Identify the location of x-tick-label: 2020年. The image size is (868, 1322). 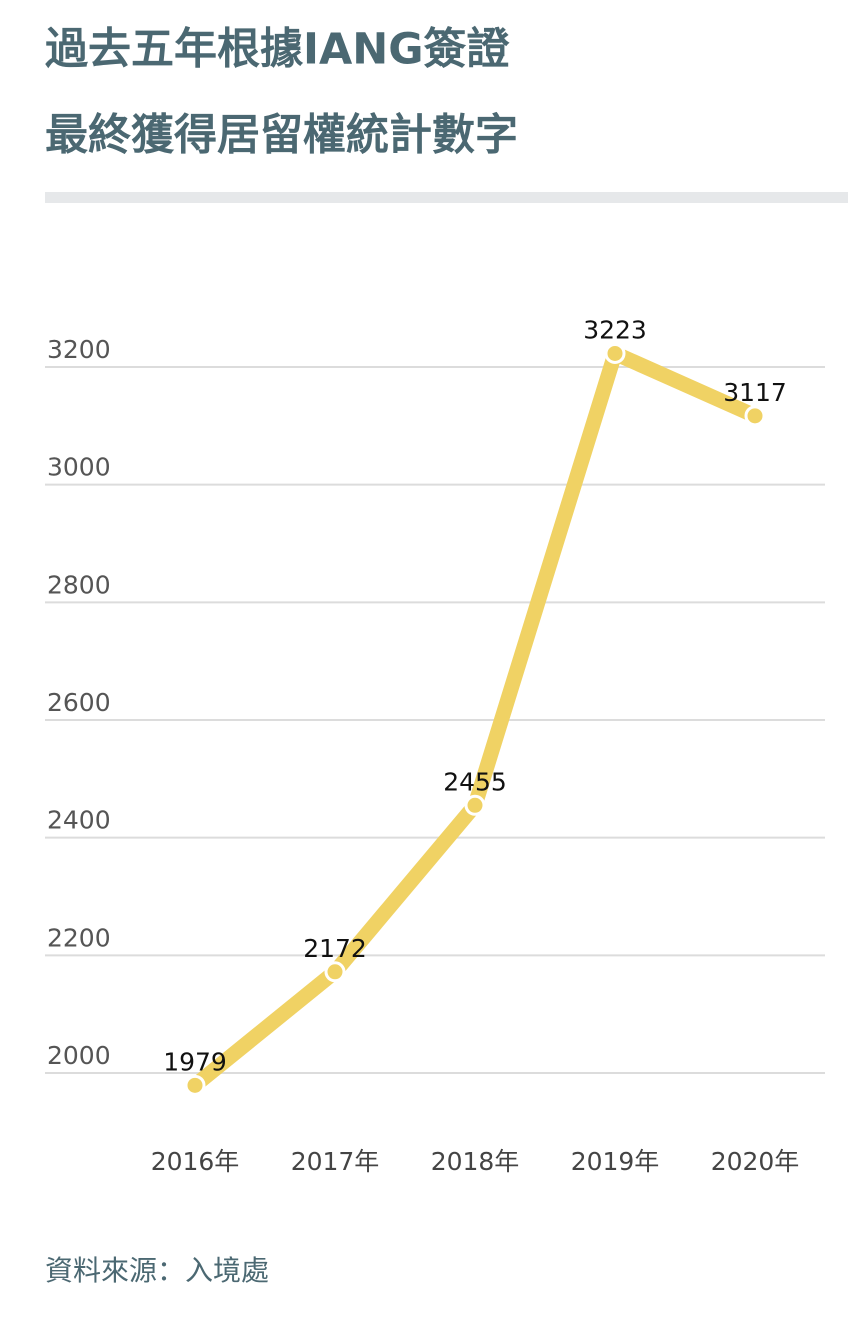
(755, 1161).